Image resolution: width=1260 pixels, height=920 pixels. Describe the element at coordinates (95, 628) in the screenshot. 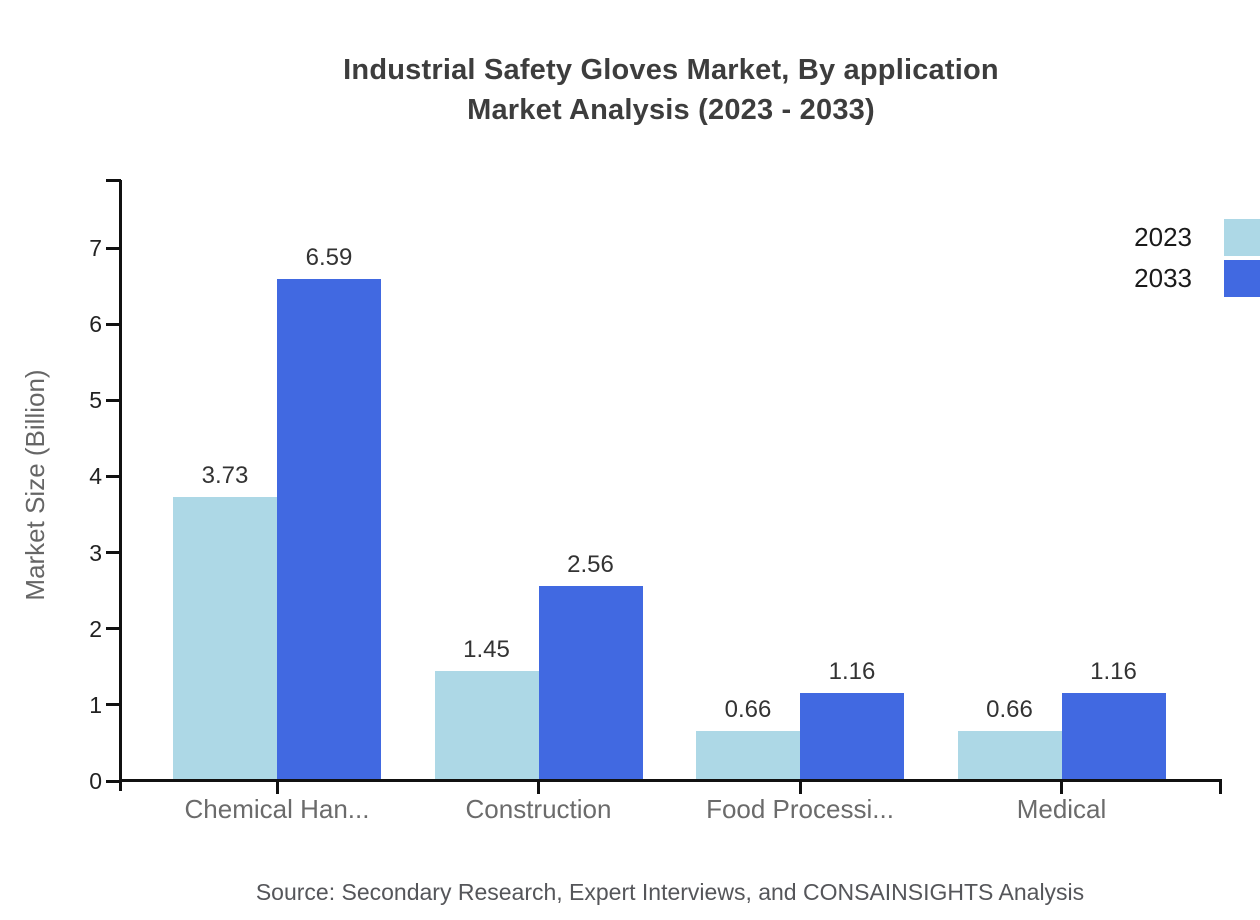

I see `y-tick-label: 2` at that location.